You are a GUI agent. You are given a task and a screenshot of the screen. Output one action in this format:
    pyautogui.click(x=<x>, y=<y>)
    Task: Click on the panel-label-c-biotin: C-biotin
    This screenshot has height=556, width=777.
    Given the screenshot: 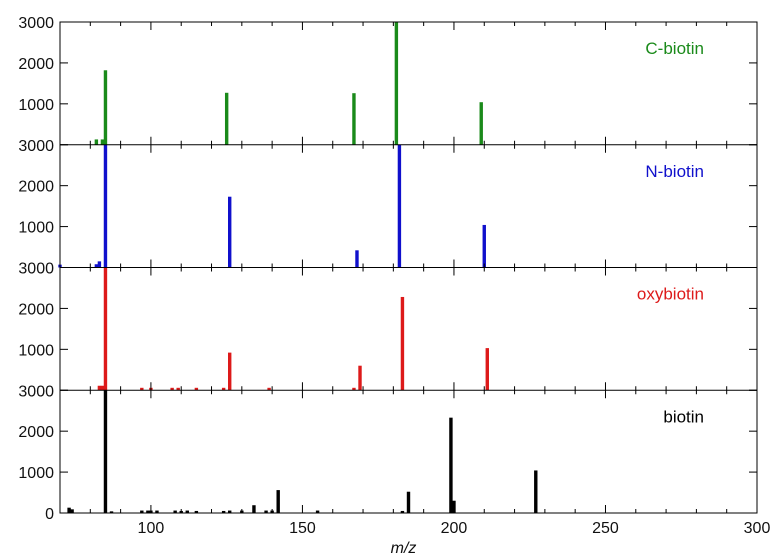 What is the action you would take?
    pyautogui.click(x=674, y=48)
    